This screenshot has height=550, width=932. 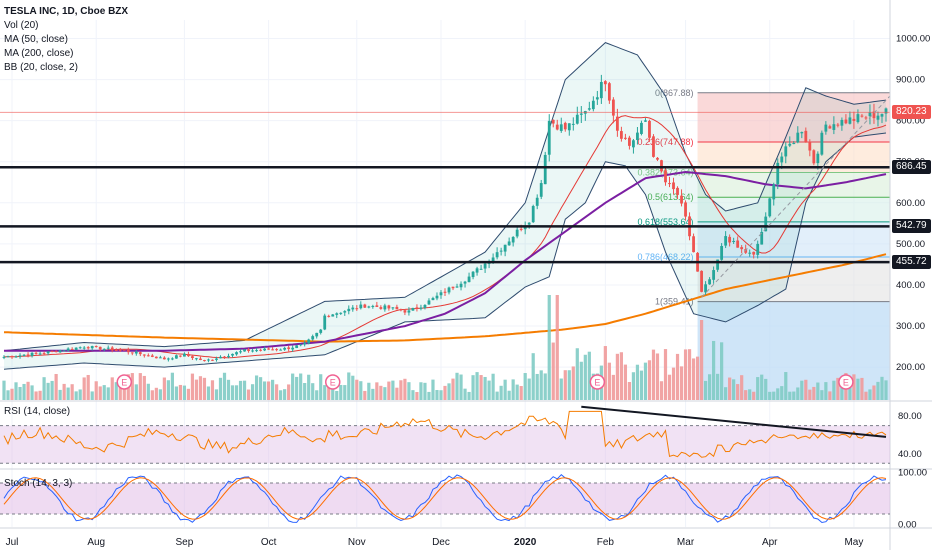 What do you see at coordinates (36, 39) in the screenshot?
I see `legend-ma50: MA (50, close)` at bounding box center [36, 39].